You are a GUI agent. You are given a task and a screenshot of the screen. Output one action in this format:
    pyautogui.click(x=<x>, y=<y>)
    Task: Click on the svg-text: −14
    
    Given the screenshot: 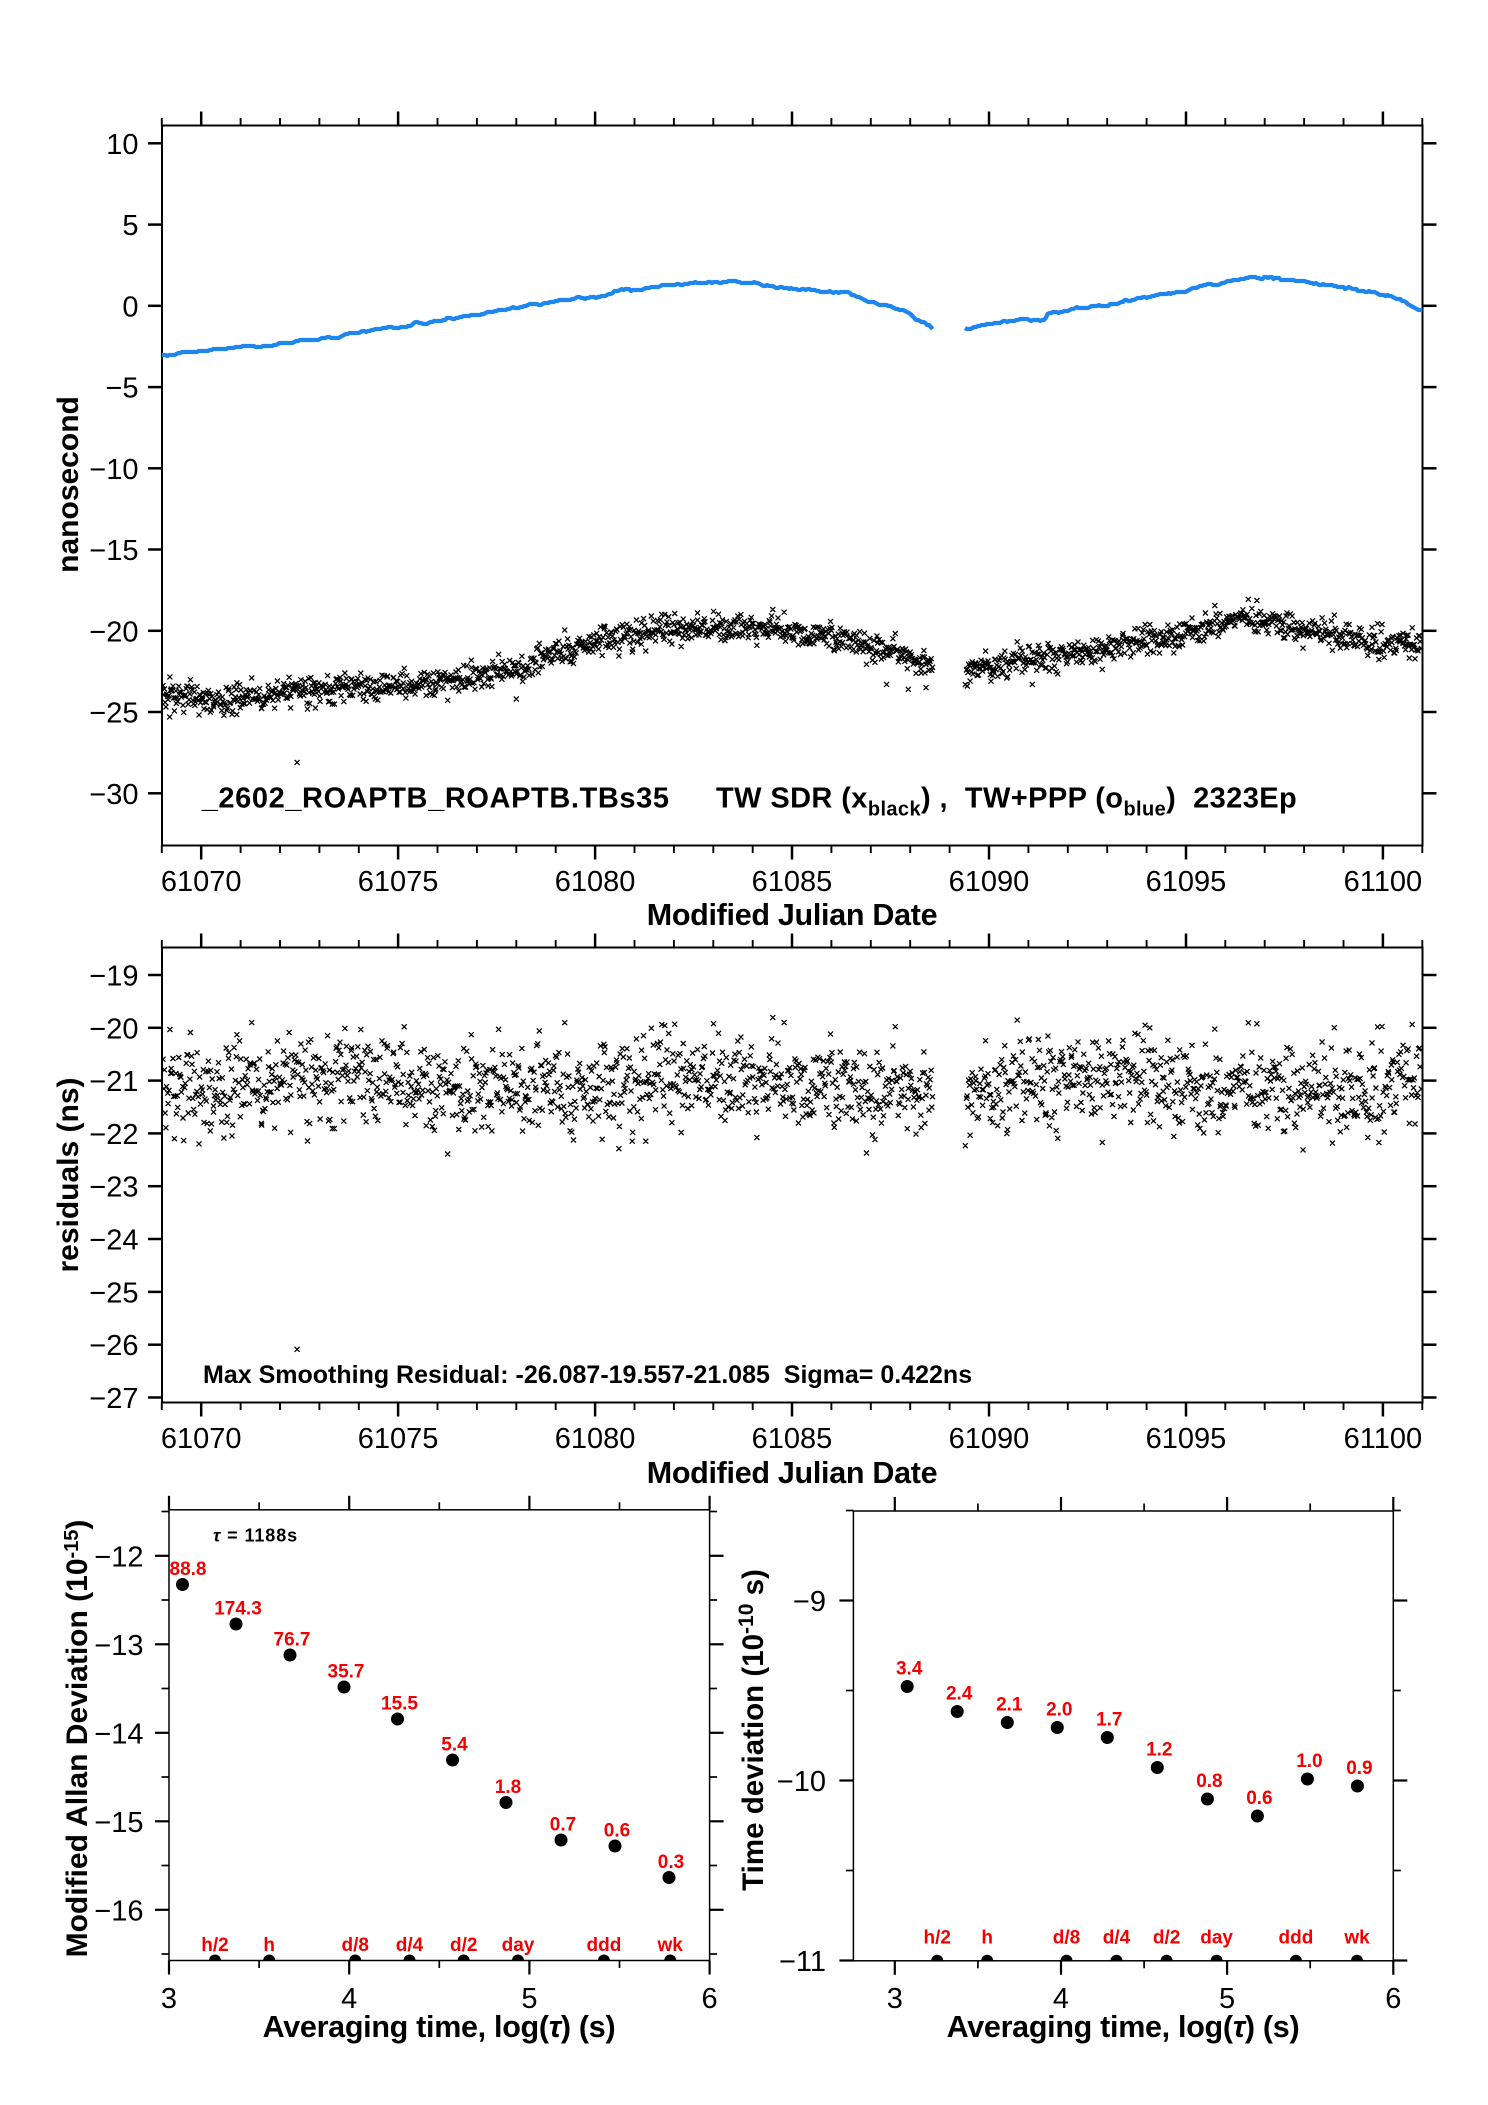 What is the action you would take?
    pyautogui.click(x=118, y=1734)
    